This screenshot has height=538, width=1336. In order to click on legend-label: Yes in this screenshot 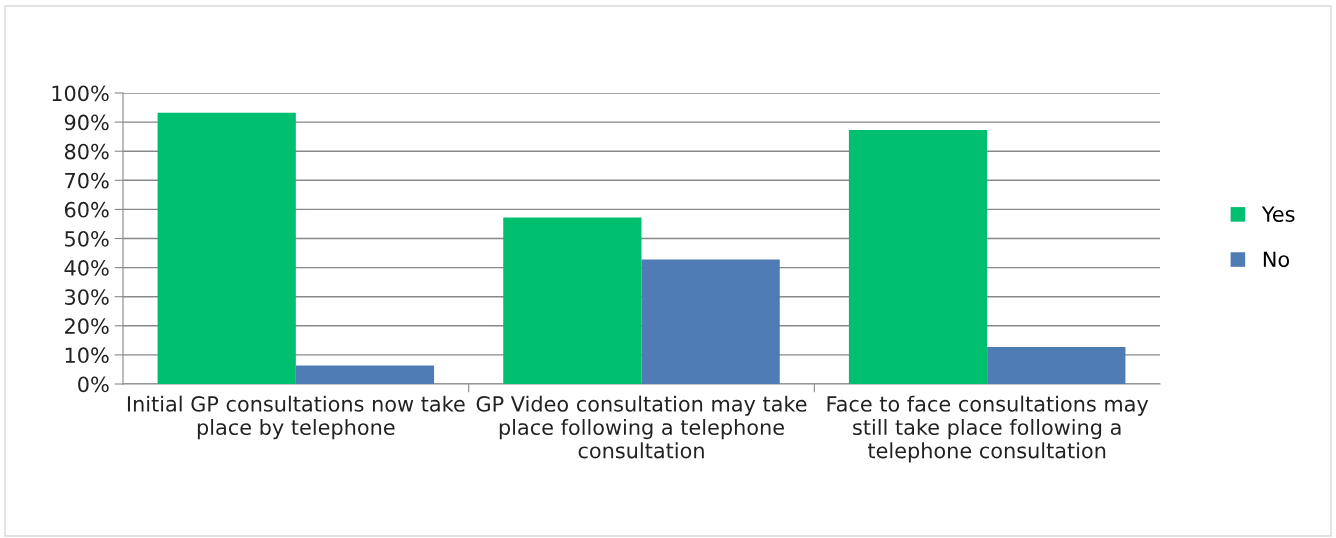, I will do `click(1278, 214)`.